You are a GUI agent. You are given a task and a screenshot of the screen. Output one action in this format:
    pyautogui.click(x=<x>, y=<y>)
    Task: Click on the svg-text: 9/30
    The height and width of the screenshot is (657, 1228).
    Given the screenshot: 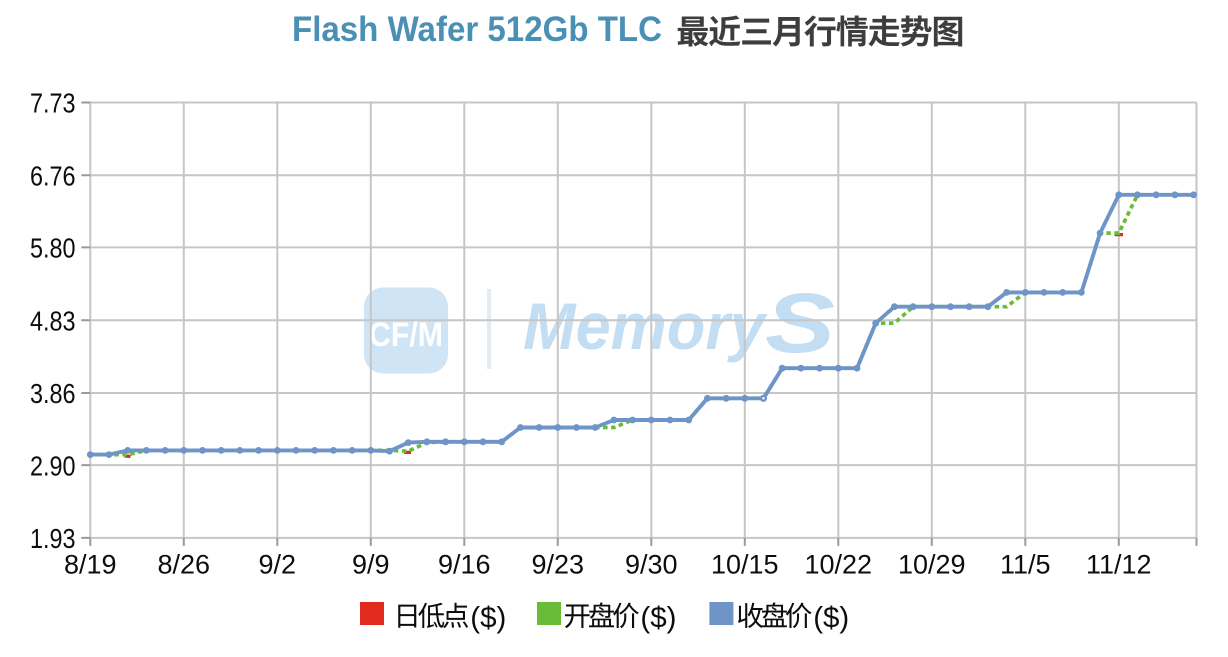 What is the action you would take?
    pyautogui.click(x=651, y=565)
    